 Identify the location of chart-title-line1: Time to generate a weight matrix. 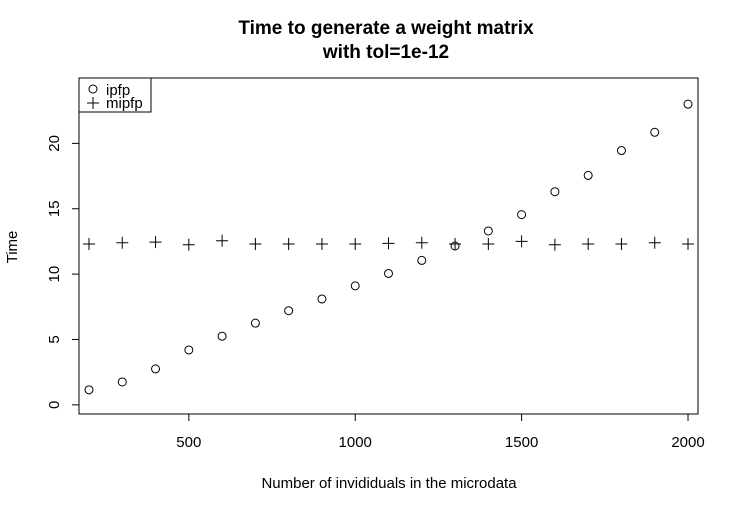
(386, 28).